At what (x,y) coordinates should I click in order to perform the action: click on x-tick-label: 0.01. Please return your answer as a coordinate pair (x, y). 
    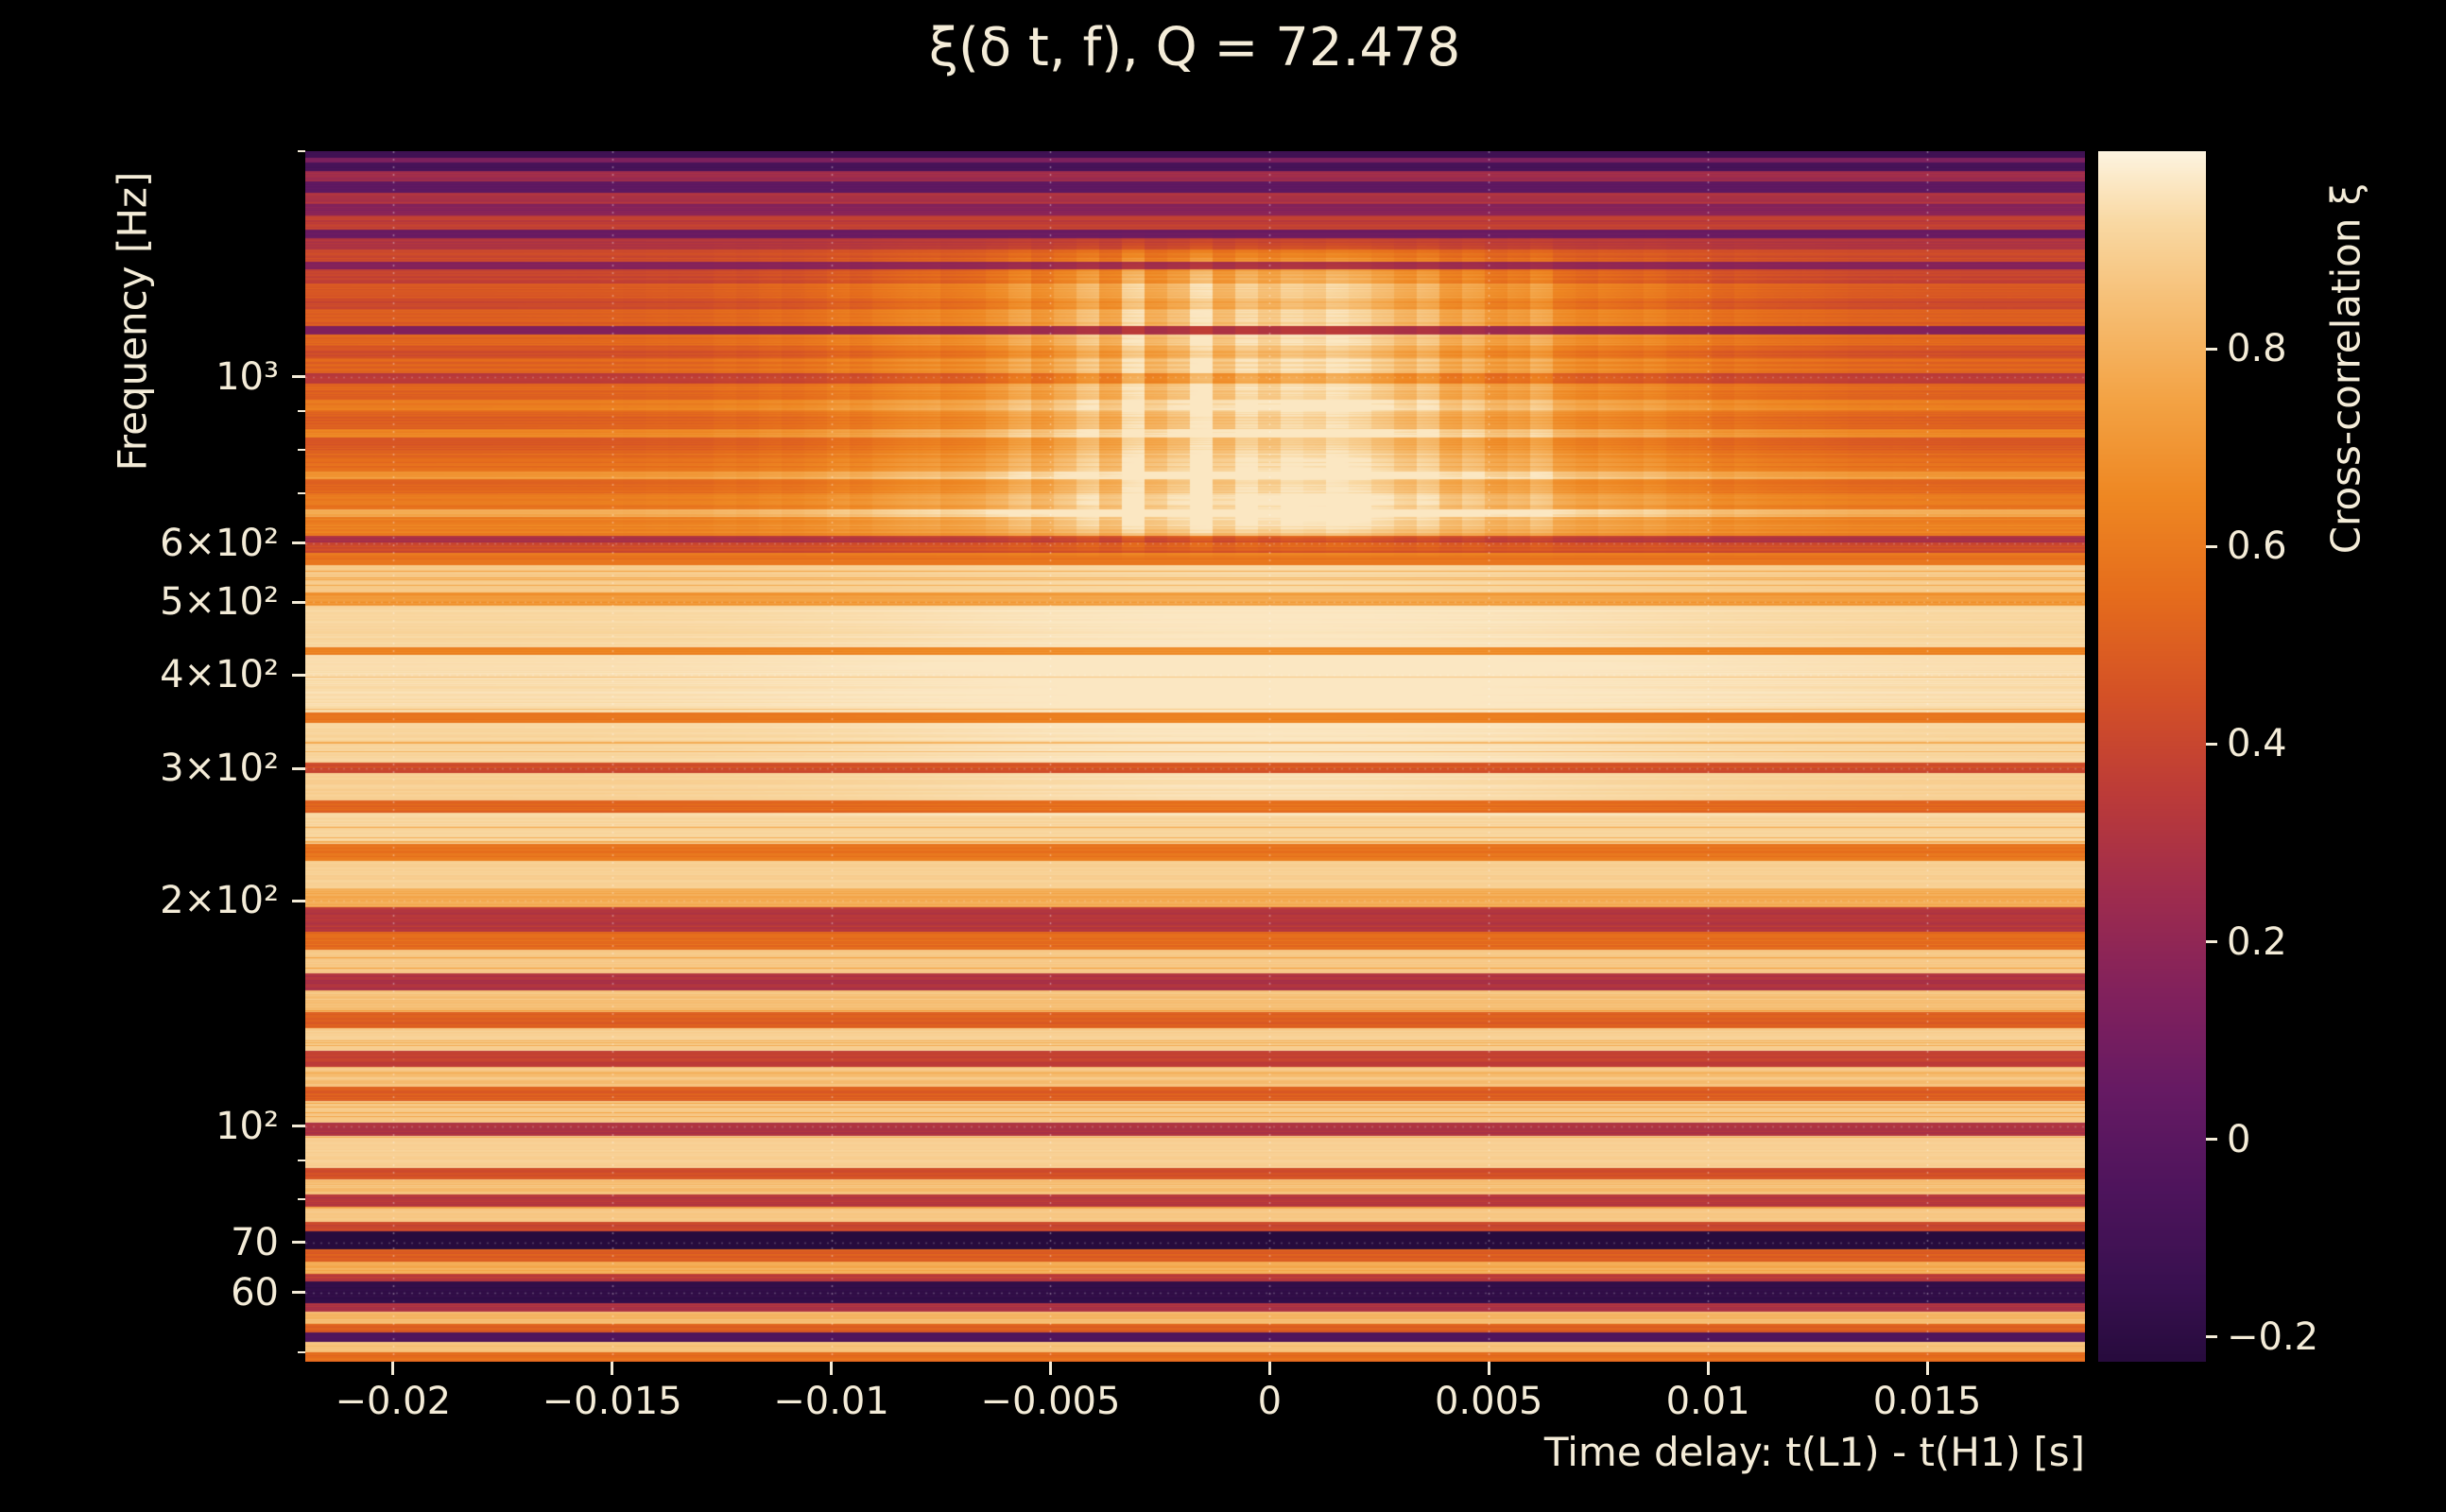
    Looking at the image, I should click on (1707, 1401).